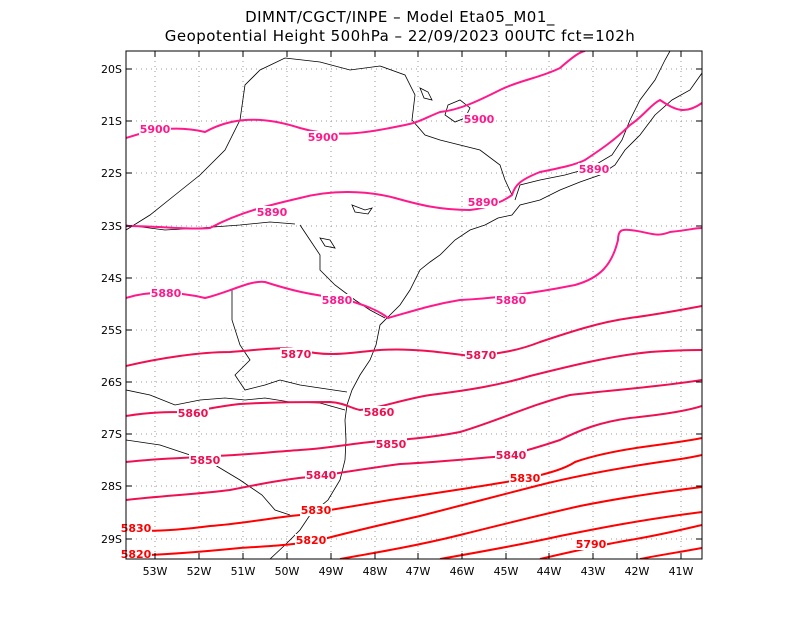  I want to click on lon-tick-label: 52W, so click(199, 571).